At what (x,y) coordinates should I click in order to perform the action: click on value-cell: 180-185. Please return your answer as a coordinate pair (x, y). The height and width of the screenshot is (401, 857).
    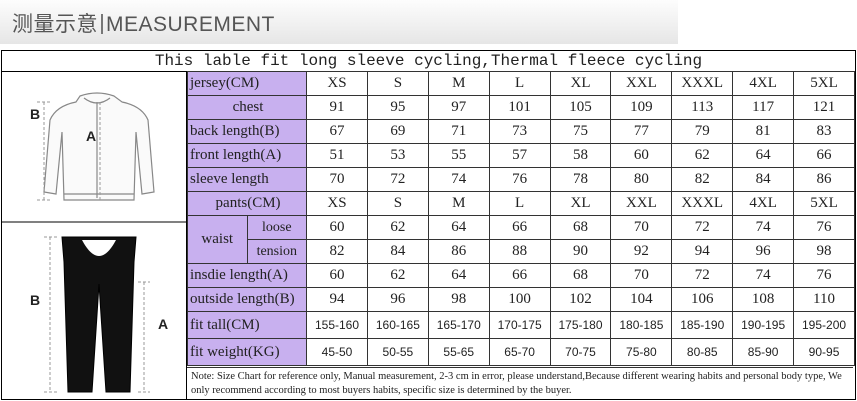
    Looking at the image, I should click on (641, 325).